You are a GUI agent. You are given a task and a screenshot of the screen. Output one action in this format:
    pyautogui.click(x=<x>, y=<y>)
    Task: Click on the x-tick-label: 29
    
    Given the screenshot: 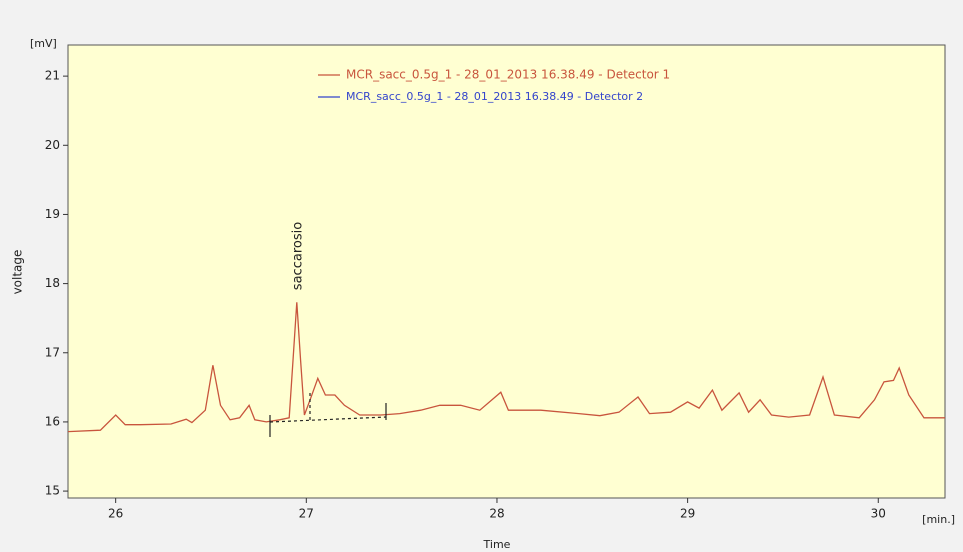 What is the action you would take?
    pyautogui.click(x=687, y=514)
    